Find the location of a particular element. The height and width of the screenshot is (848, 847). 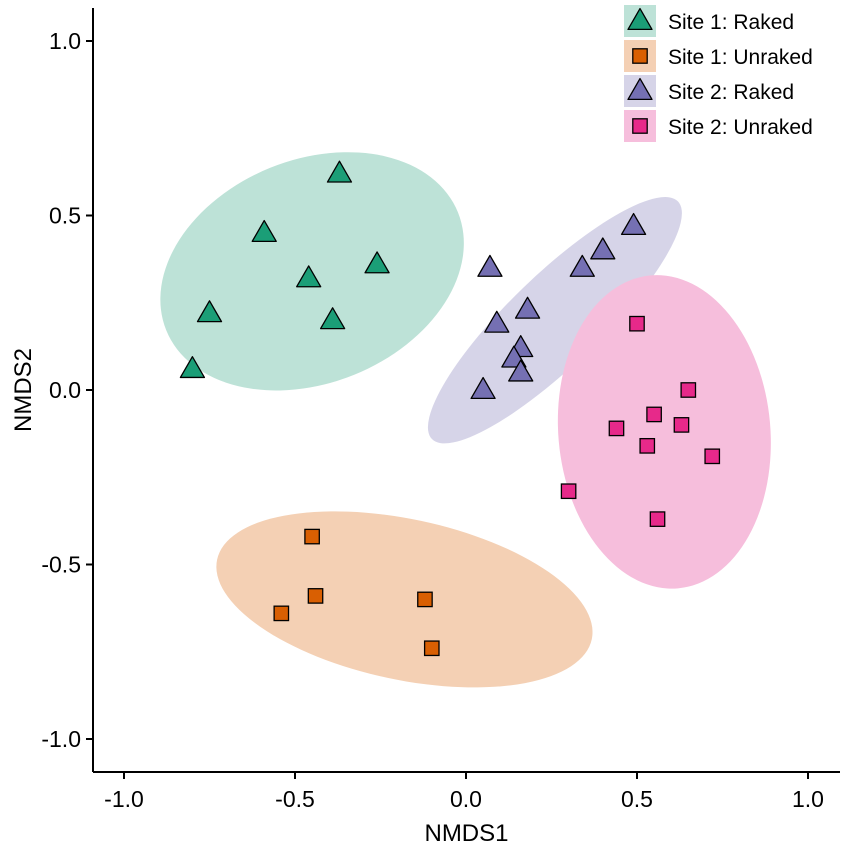

y-tick-label: -0.5 is located at coordinates (61, 565).